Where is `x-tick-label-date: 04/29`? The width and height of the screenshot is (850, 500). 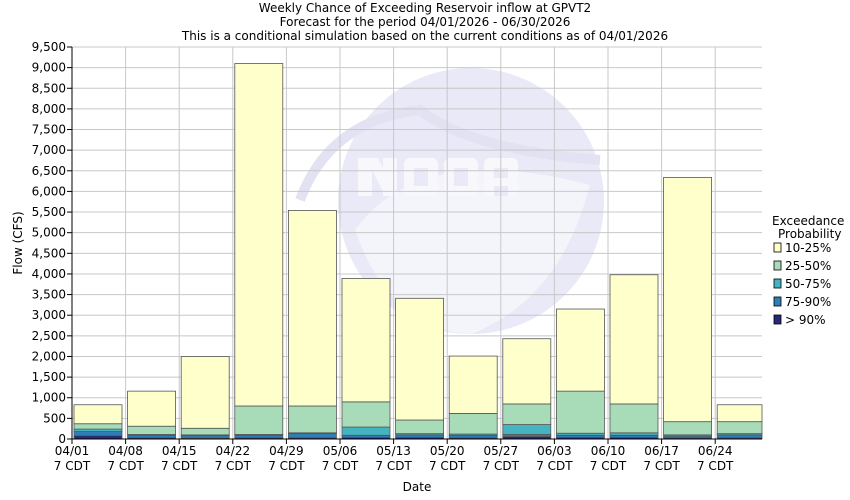 x-tick-label-date: 04/29 is located at coordinates (286, 451).